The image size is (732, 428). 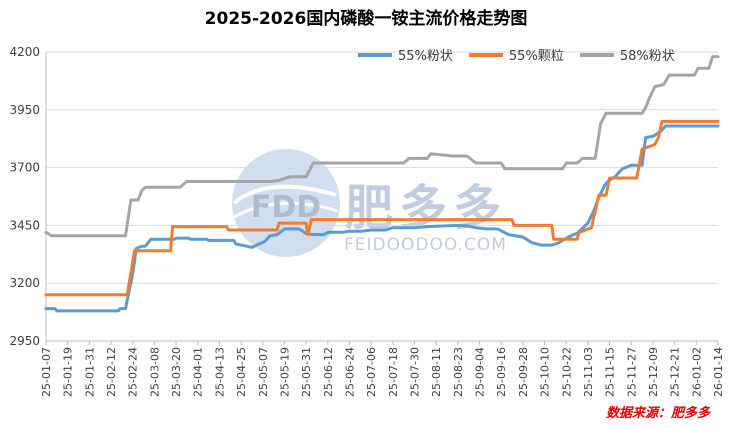 What do you see at coordinates (366, 19) in the screenshot?
I see `chart-title: 2025-2026国内磷酸一铵主流价格走势图` at bounding box center [366, 19].